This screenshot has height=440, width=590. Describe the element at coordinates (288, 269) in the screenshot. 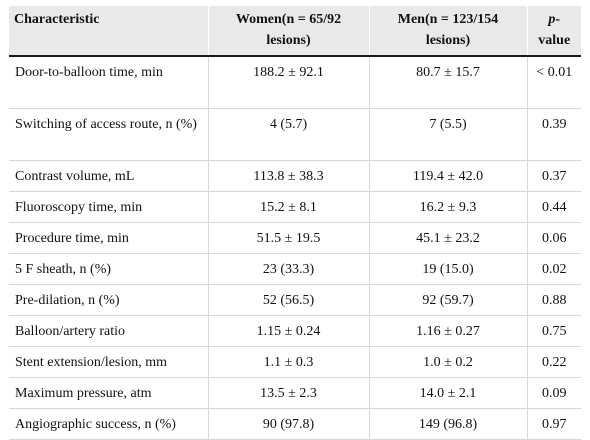

I see `cell-women: 23 (33.3)` at that location.